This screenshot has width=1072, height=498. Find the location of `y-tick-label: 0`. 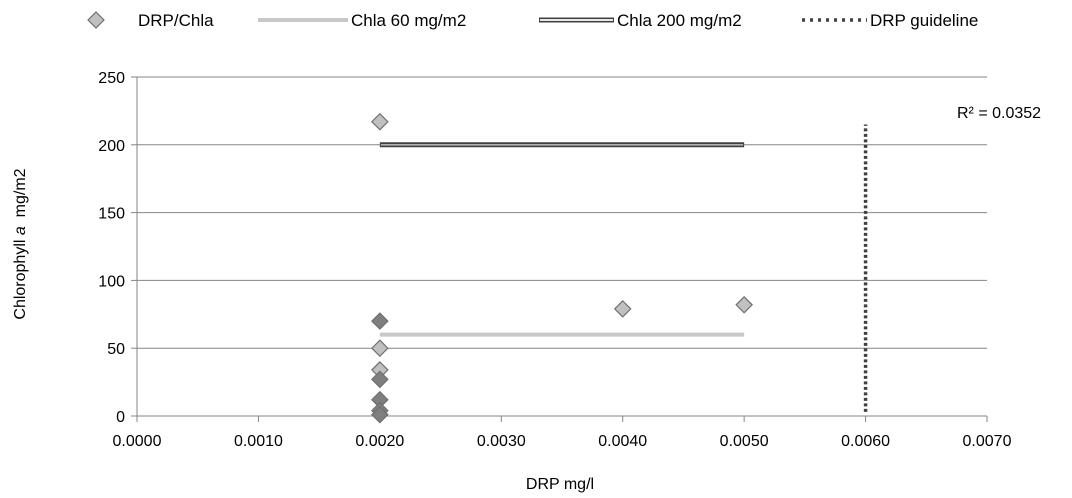

y-tick-label: 0 is located at coordinates (120, 417).